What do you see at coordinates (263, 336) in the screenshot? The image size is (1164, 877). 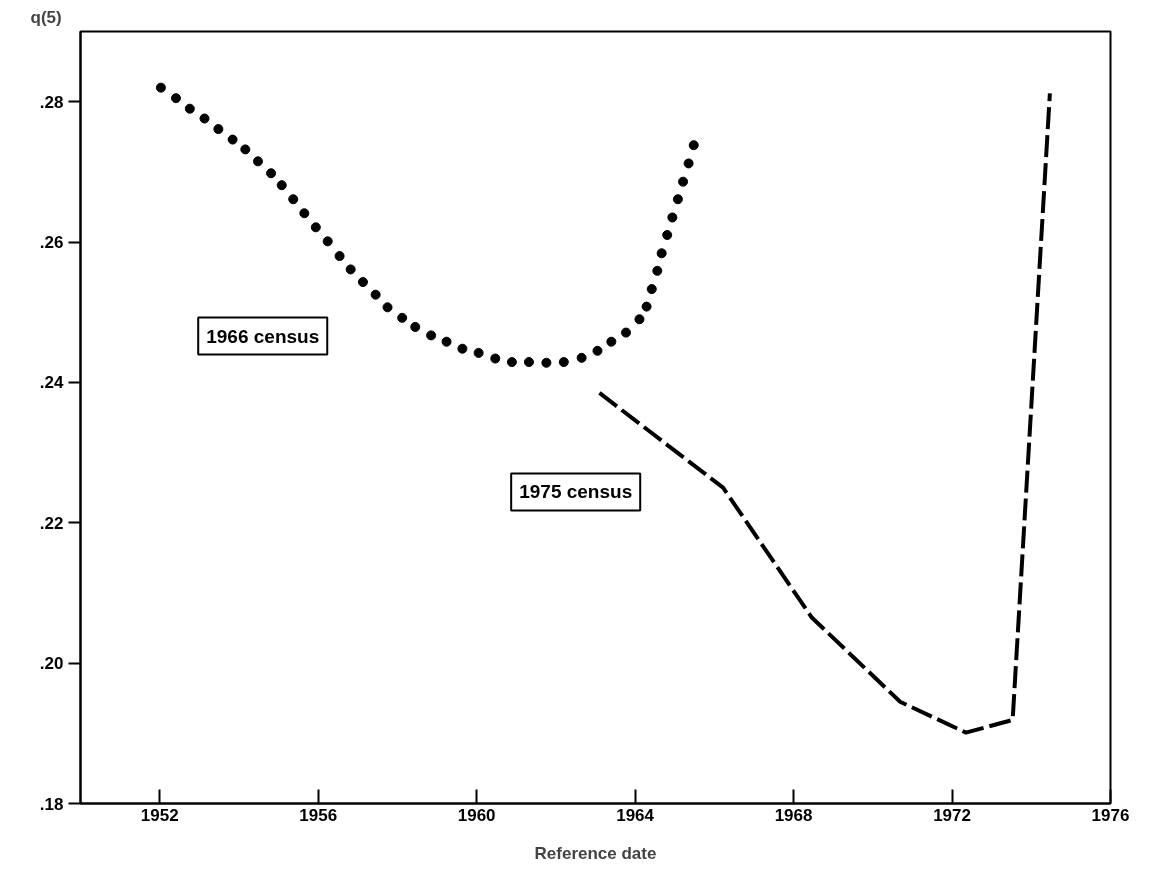 I see `text: 1966 census` at bounding box center [263, 336].